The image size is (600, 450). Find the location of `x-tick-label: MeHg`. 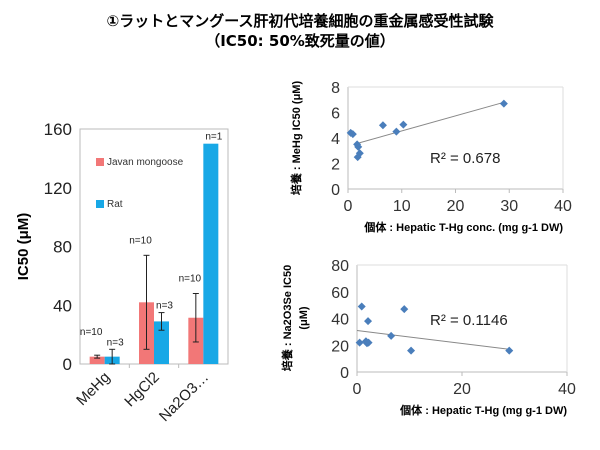

x-tick-label: MeHg is located at coordinates (93, 389).